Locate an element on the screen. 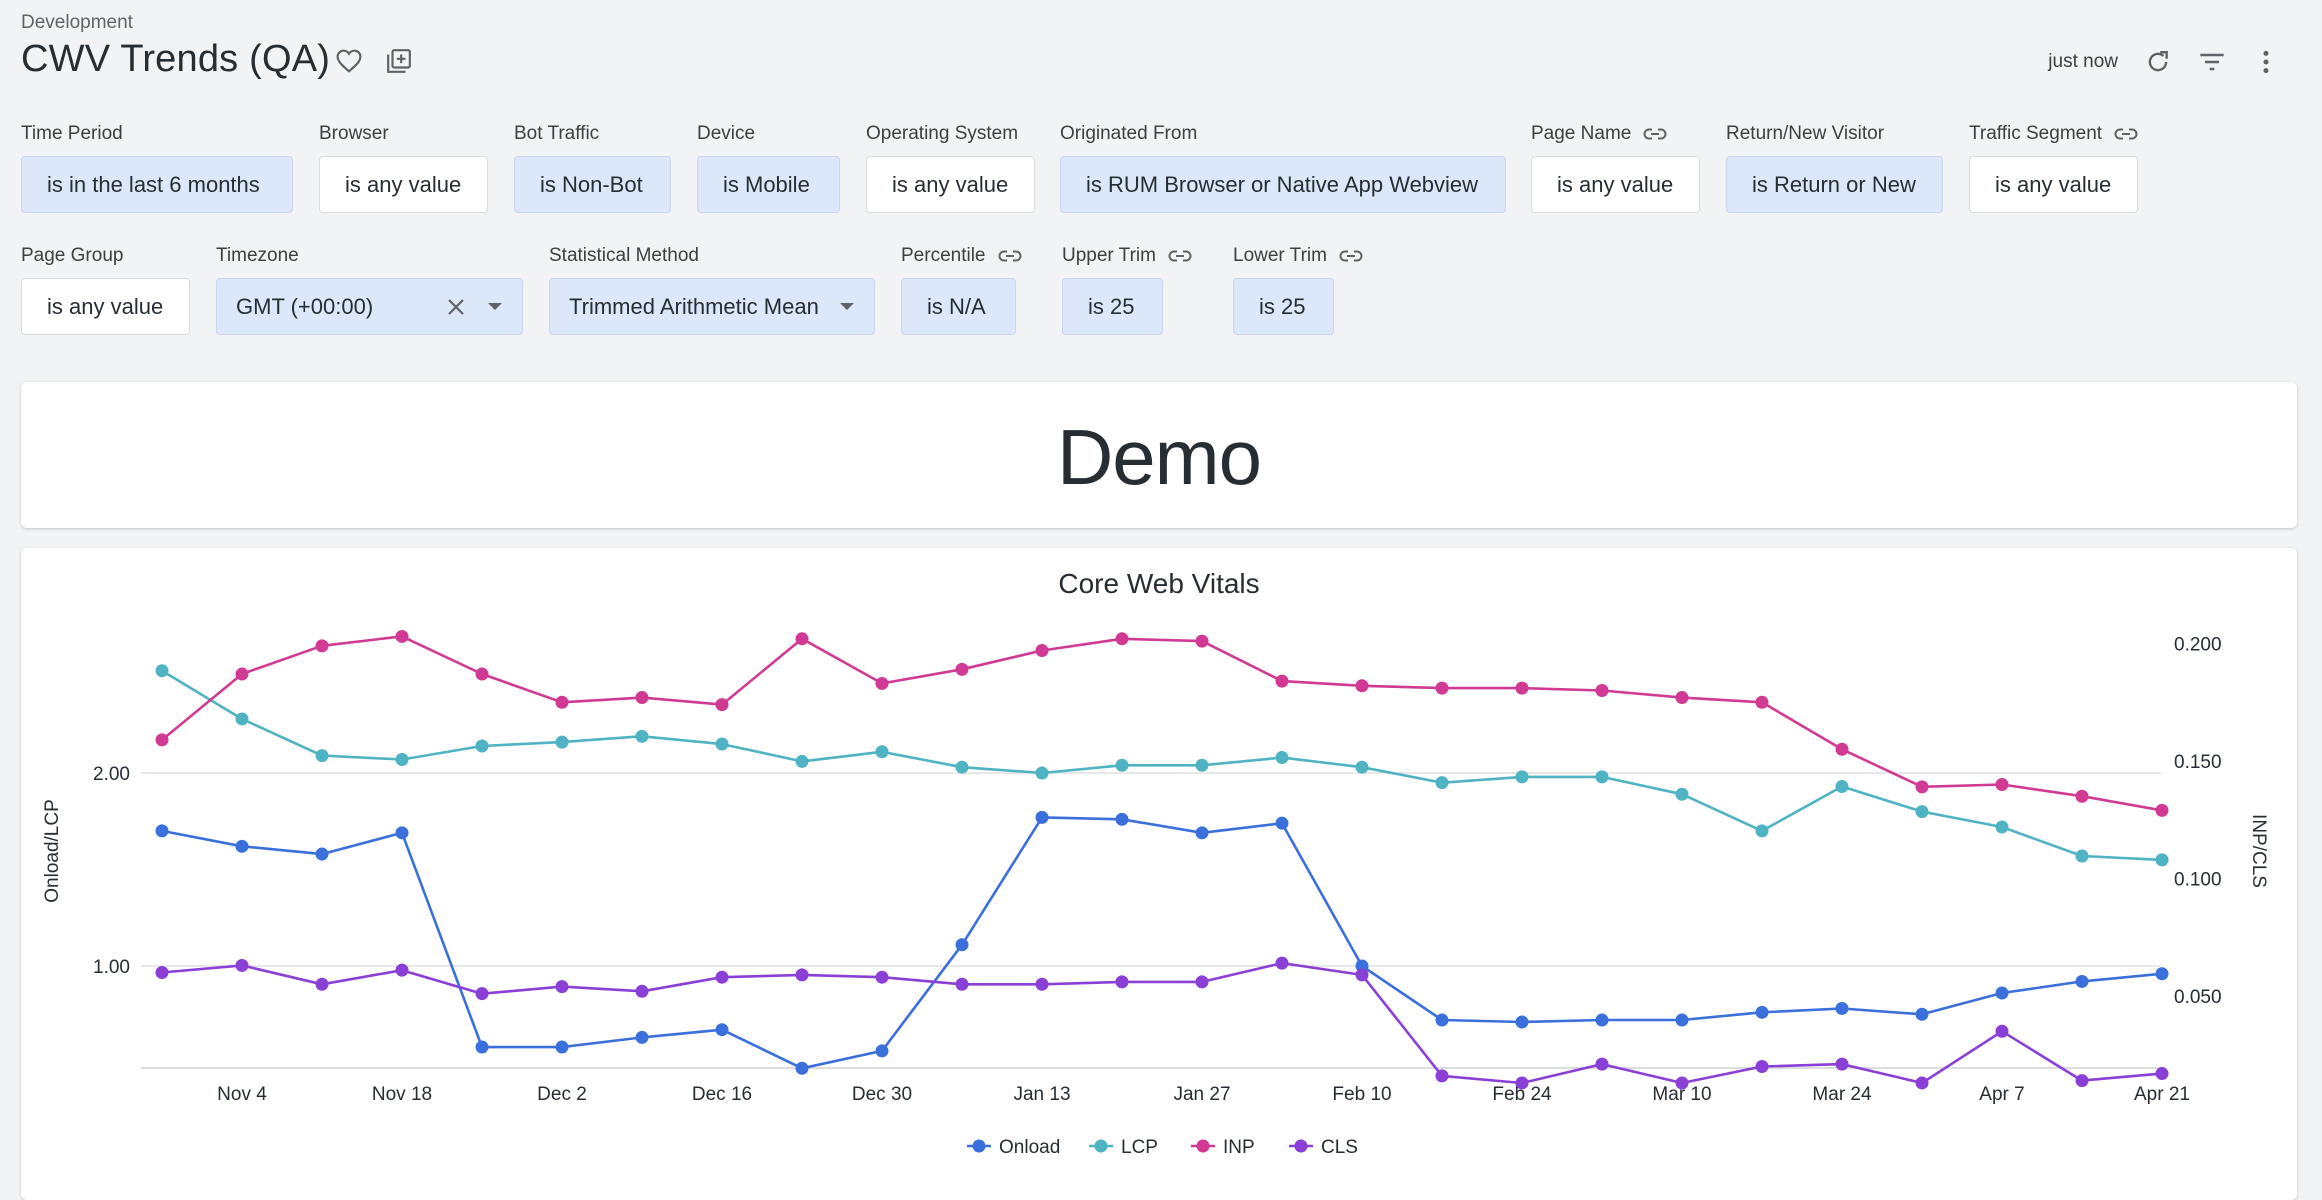 This screenshot has height=1200, width=2322. filter-value-chip: is N/A is located at coordinates (958, 306).